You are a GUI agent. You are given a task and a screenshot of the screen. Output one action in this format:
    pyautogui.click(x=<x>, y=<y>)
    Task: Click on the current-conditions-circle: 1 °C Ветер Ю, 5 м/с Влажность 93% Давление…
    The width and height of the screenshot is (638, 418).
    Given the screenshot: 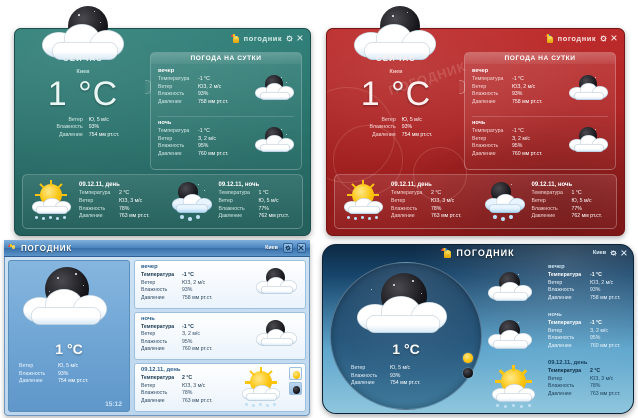 What is the action you would take?
    pyautogui.click(x=406, y=336)
    